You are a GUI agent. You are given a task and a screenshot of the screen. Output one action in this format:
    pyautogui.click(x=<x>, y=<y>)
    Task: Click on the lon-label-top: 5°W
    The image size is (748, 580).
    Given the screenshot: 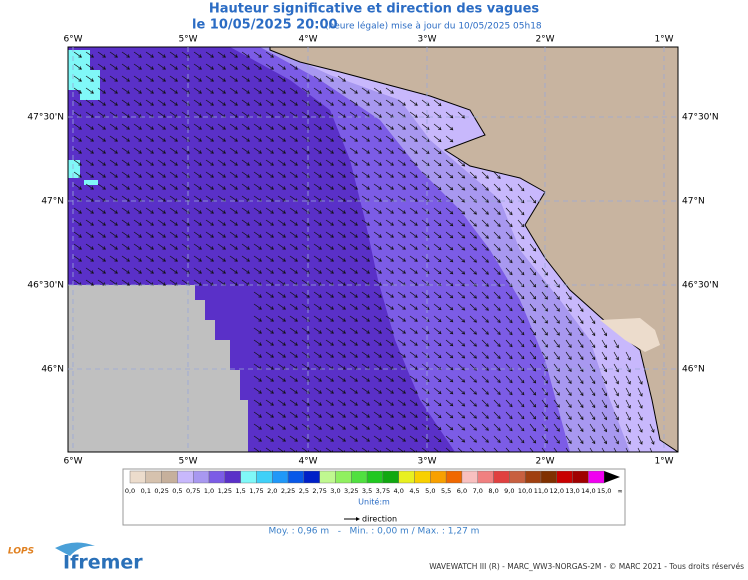 What is the action you would take?
    pyautogui.click(x=187, y=40)
    